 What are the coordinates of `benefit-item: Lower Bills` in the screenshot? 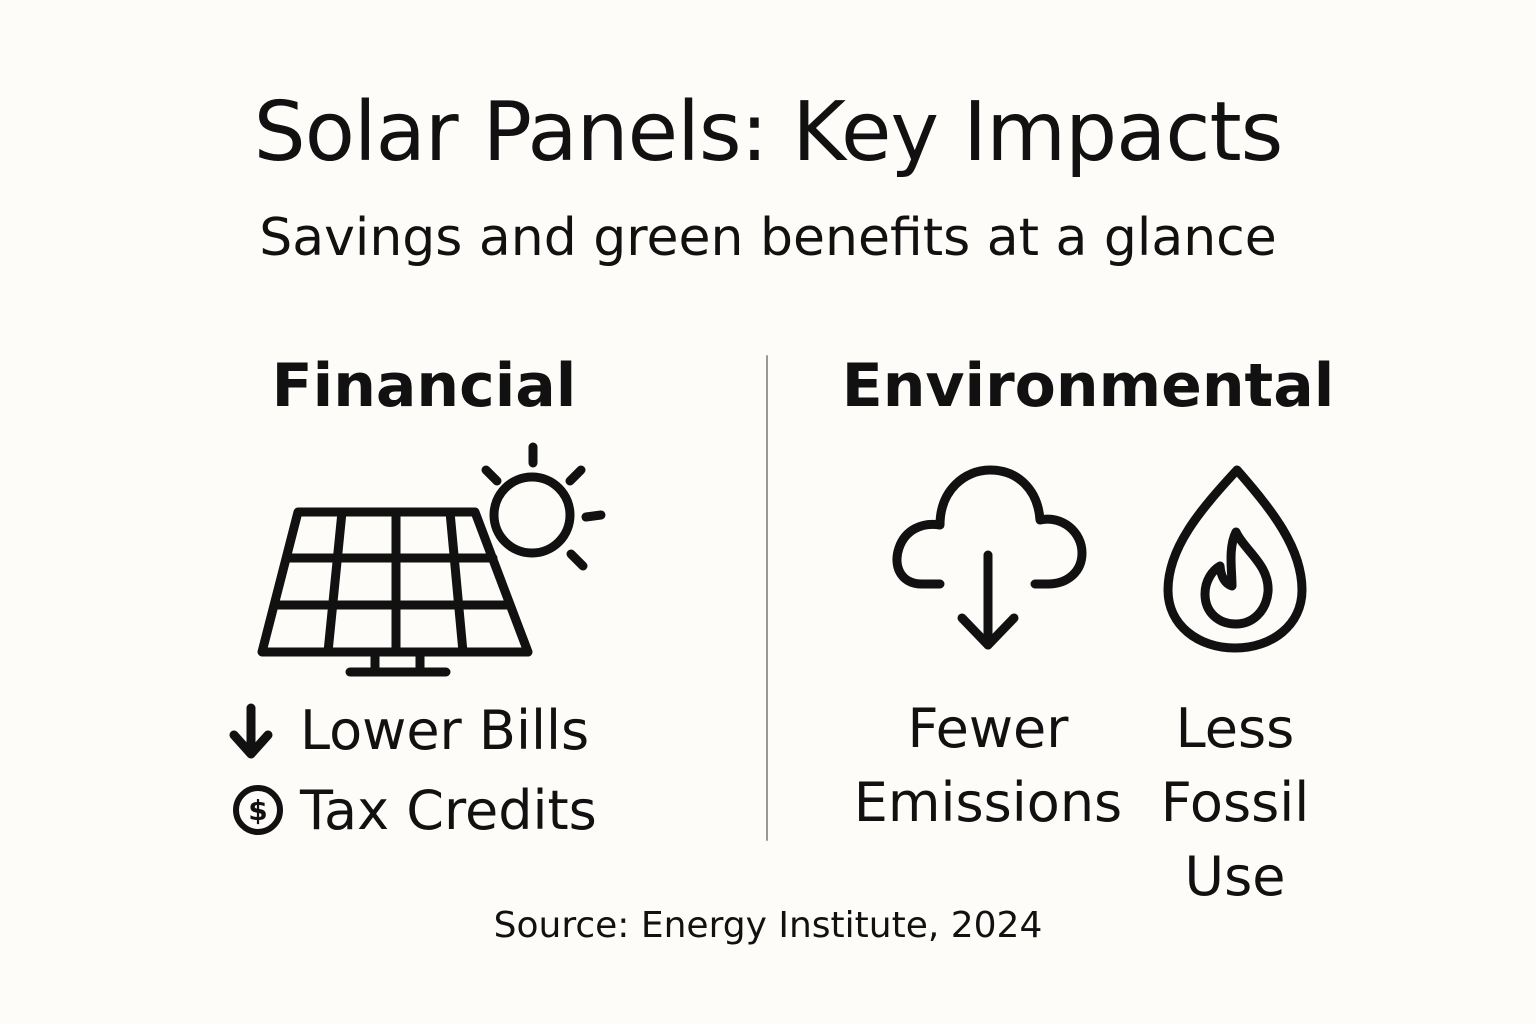 It's located at (445, 730).